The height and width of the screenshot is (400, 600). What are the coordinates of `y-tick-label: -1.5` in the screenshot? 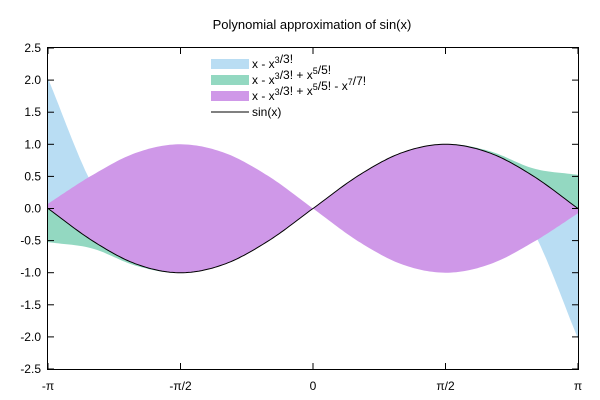 It's located at (30, 305).